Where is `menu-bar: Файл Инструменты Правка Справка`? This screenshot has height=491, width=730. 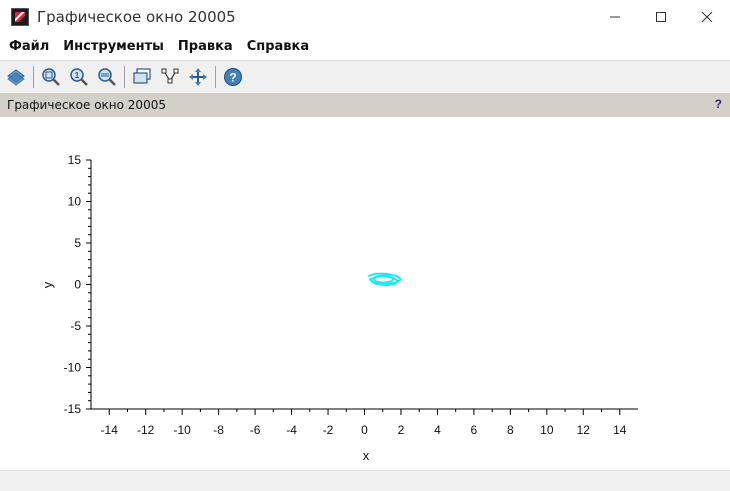
menu-bar: Файл Инструменты Правка Справка is located at coordinates (365, 47).